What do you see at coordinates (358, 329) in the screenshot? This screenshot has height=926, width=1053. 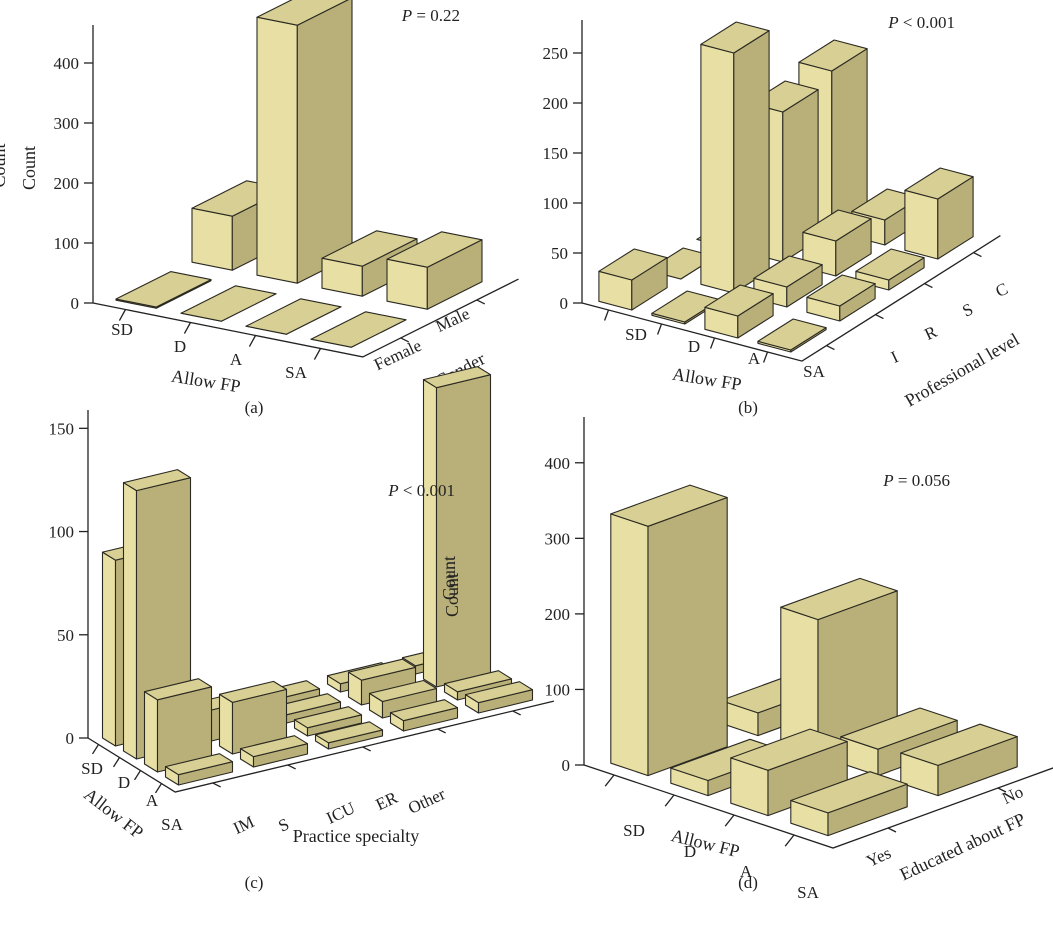 I see `bar-SA-Female` at bounding box center [358, 329].